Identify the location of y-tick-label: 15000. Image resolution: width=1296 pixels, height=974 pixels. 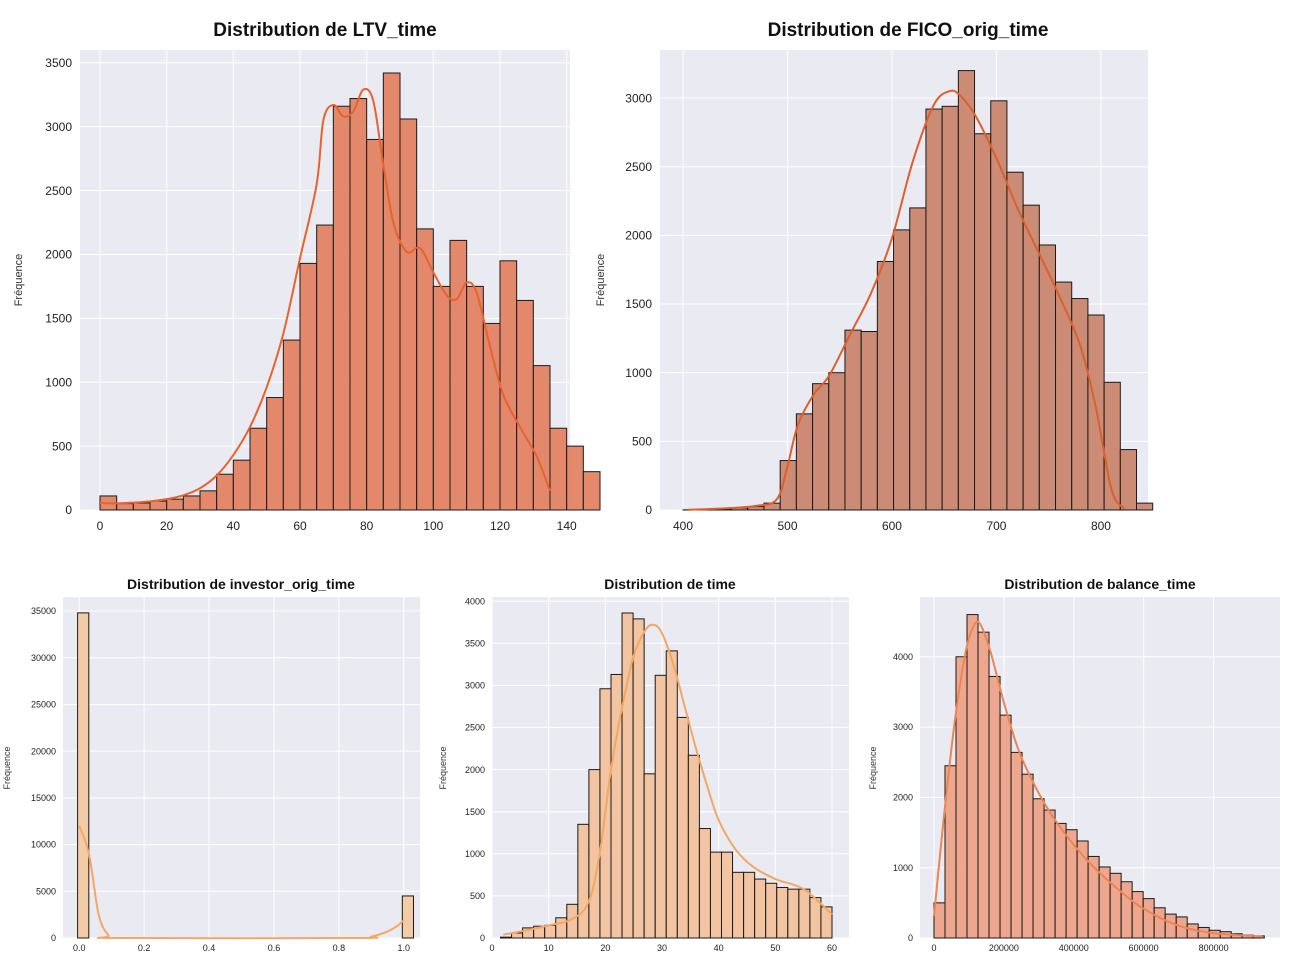
(43, 798).